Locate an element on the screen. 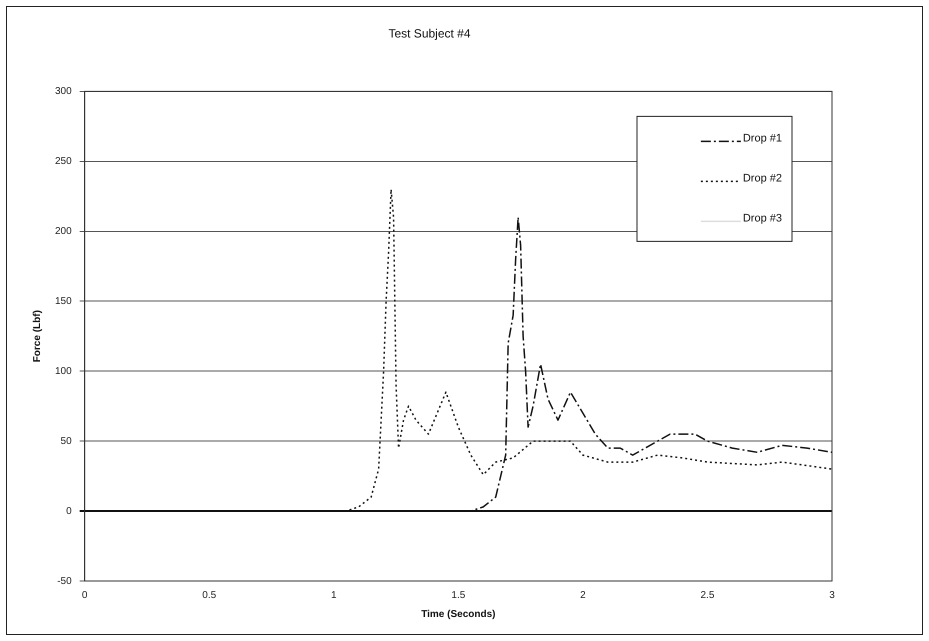 The width and height of the screenshot is (929, 641). legend-label: Drop #2 is located at coordinates (762, 178).